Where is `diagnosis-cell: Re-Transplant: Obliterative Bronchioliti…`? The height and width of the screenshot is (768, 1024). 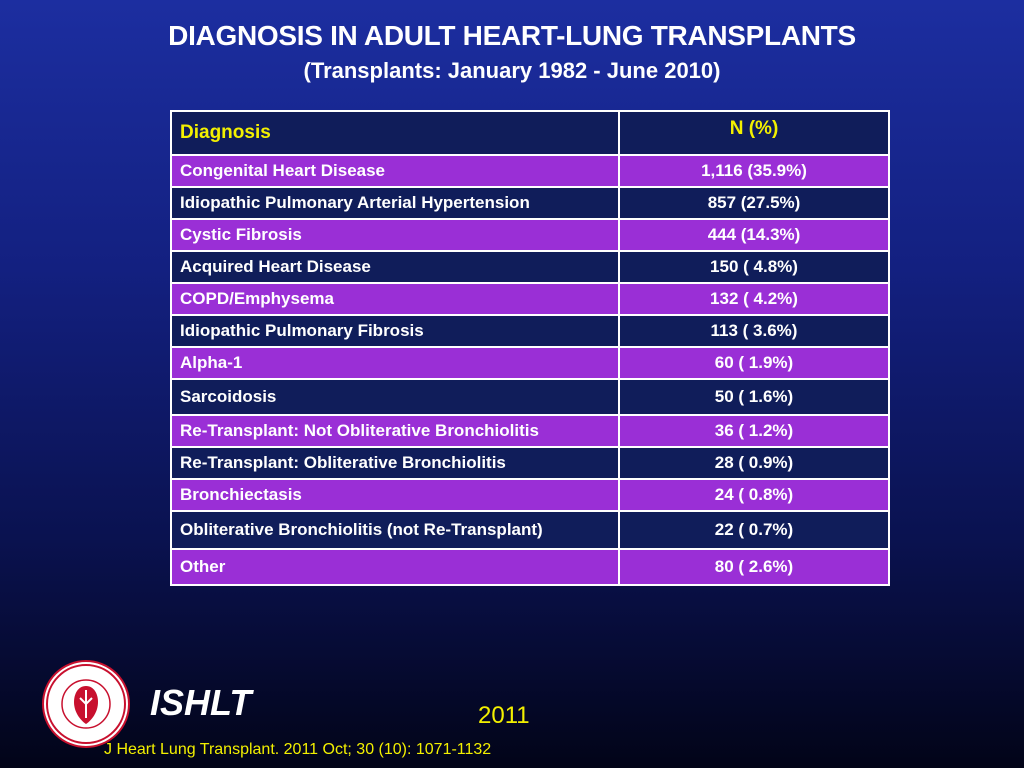
diagnosis-cell: Re-Transplant: Obliterative Bronchioliti… is located at coordinates (395, 463).